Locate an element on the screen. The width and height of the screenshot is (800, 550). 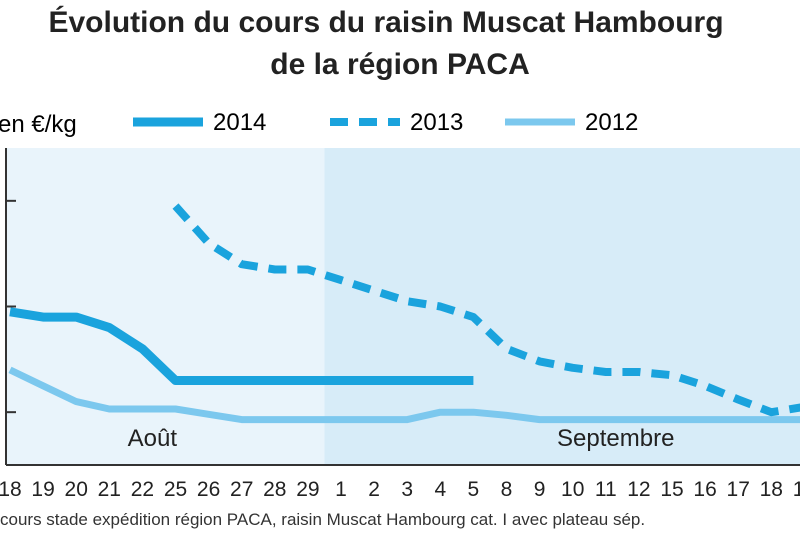
x-tick-label: 17 is located at coordinates (738, 489).